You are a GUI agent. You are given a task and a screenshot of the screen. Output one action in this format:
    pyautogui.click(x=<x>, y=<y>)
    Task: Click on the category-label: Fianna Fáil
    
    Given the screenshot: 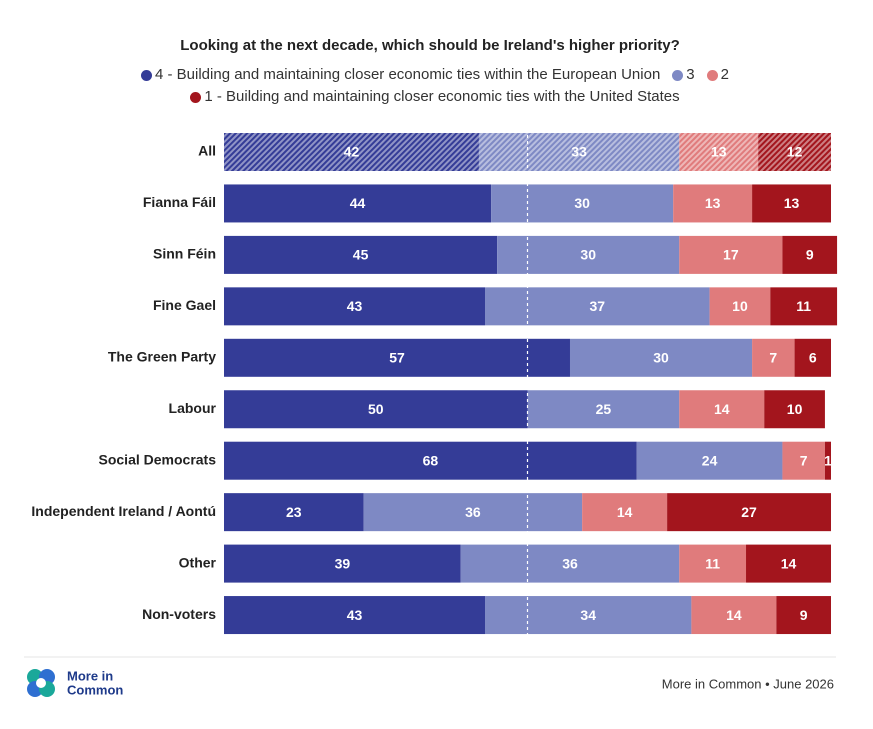 What is the action you would take?
    pyautogui.click(x=179, y=202)
    